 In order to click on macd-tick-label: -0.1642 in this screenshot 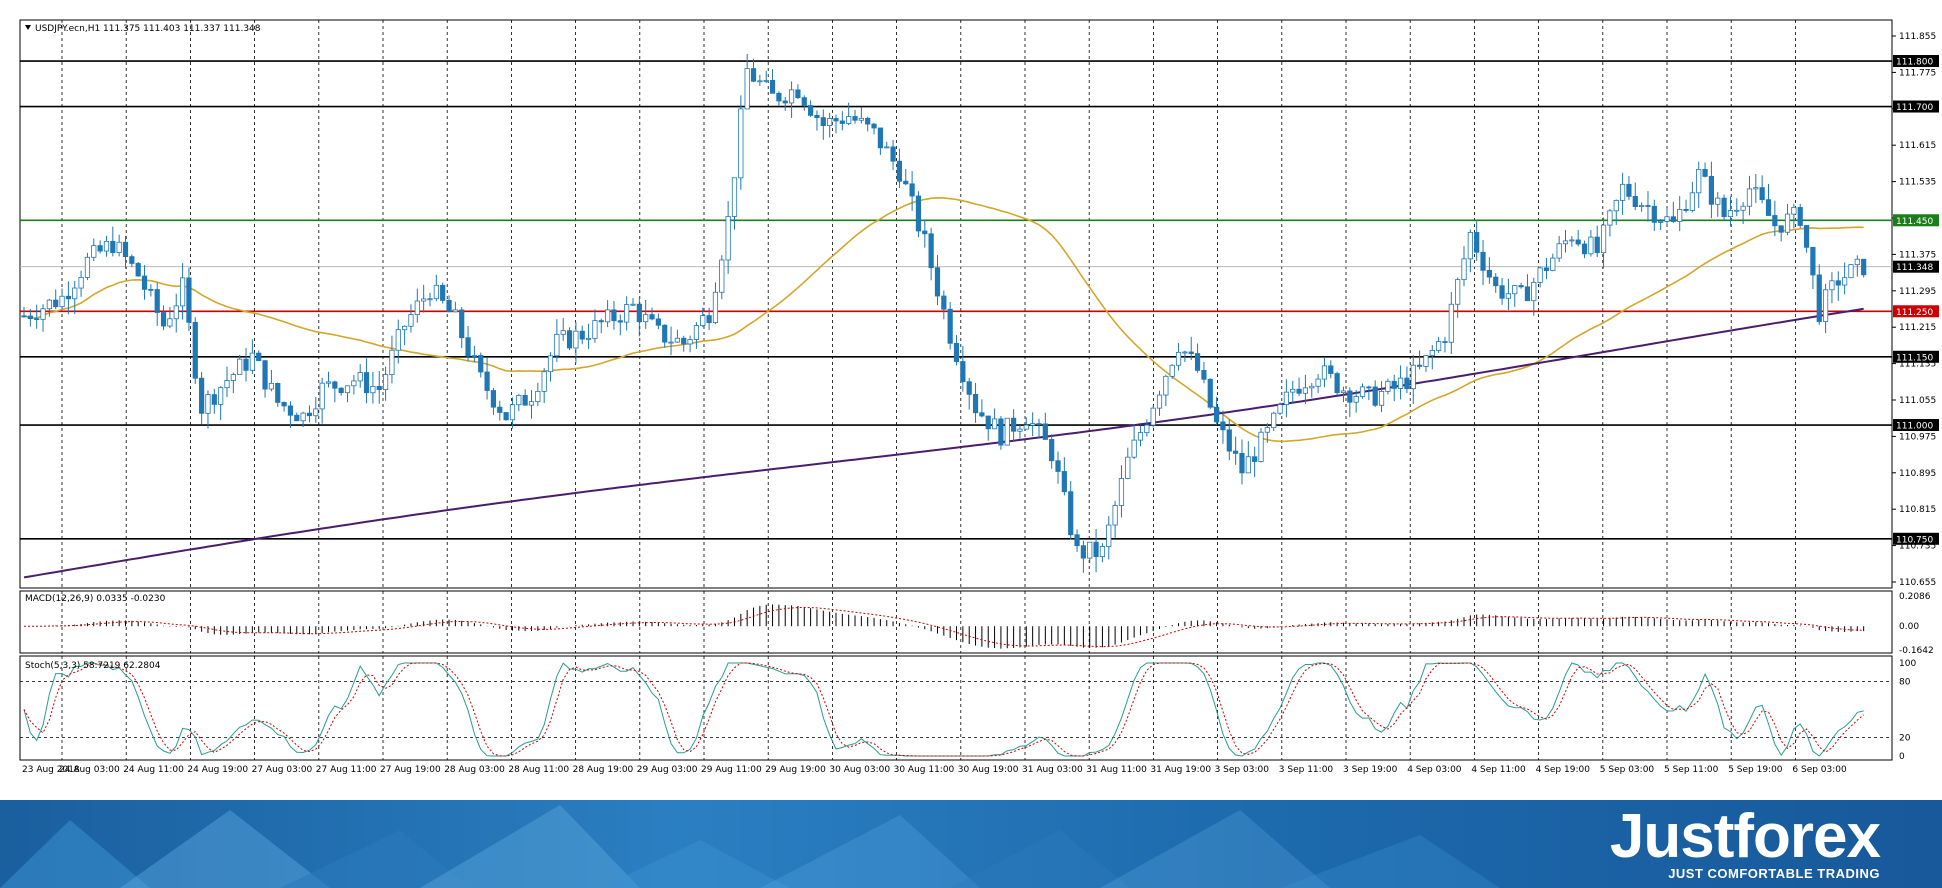, I will do `click(1916, 651)`.